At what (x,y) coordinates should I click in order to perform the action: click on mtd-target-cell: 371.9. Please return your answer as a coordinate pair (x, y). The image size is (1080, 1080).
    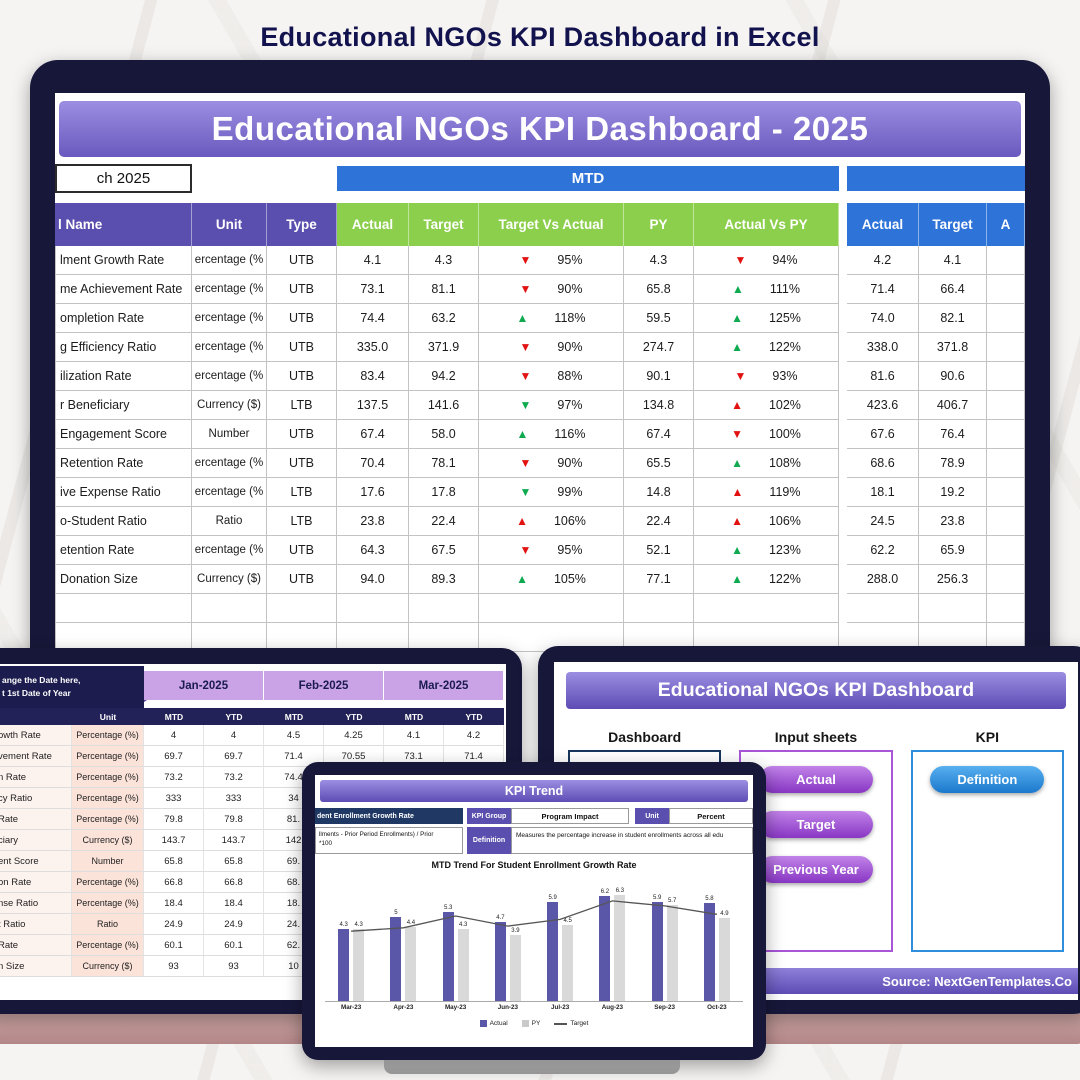
    Looking at the image, I should click on (444, 347).